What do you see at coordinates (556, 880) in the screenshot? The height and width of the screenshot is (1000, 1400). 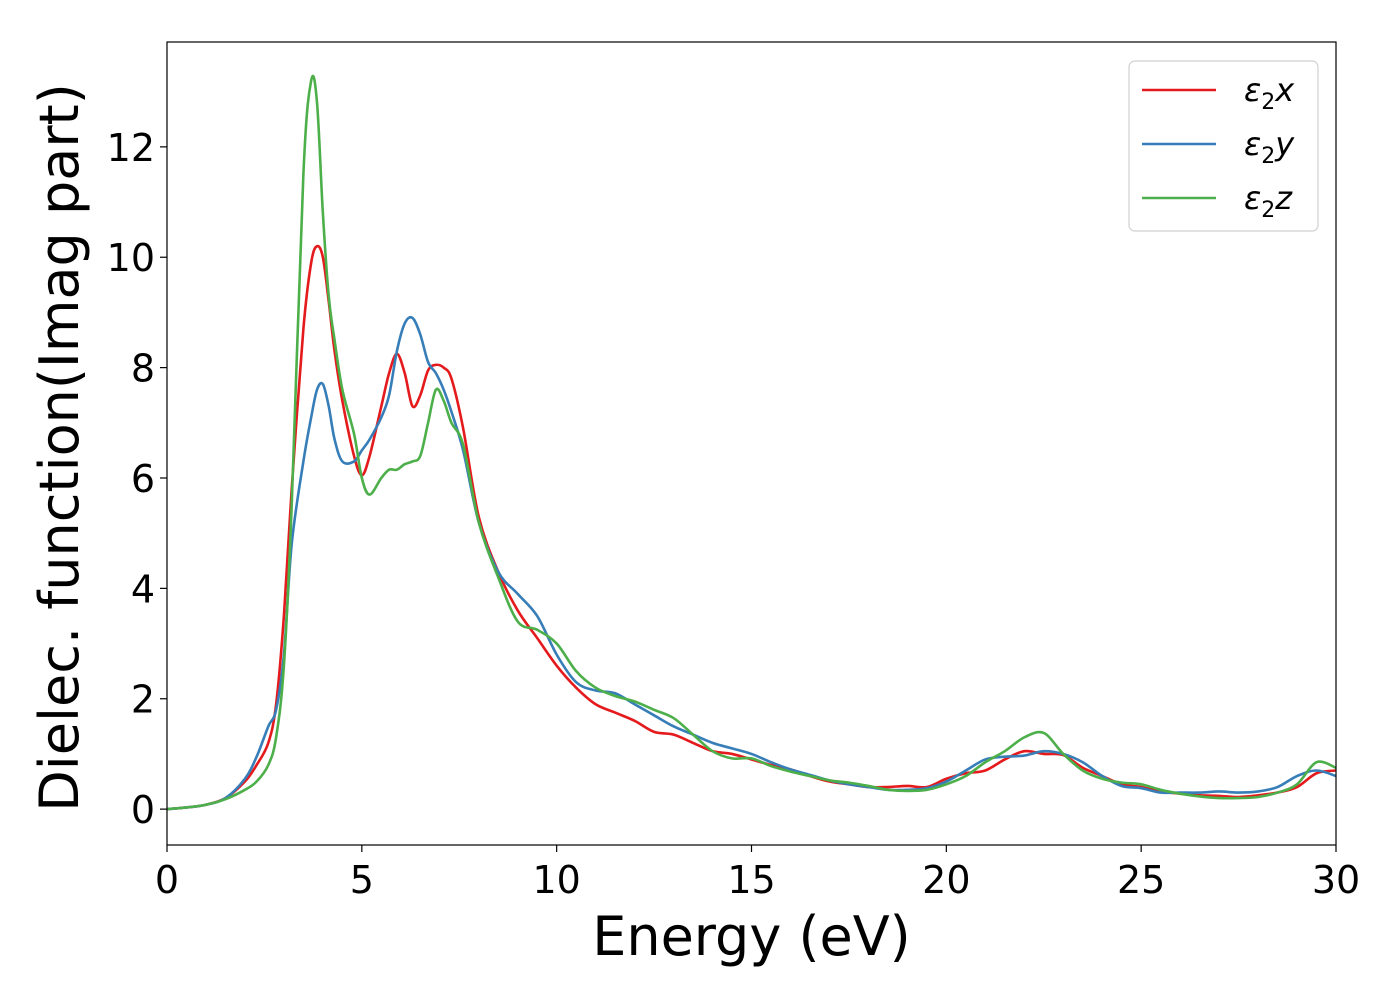 I see `x-tick-label: 10` at bounding box center [556, 880].